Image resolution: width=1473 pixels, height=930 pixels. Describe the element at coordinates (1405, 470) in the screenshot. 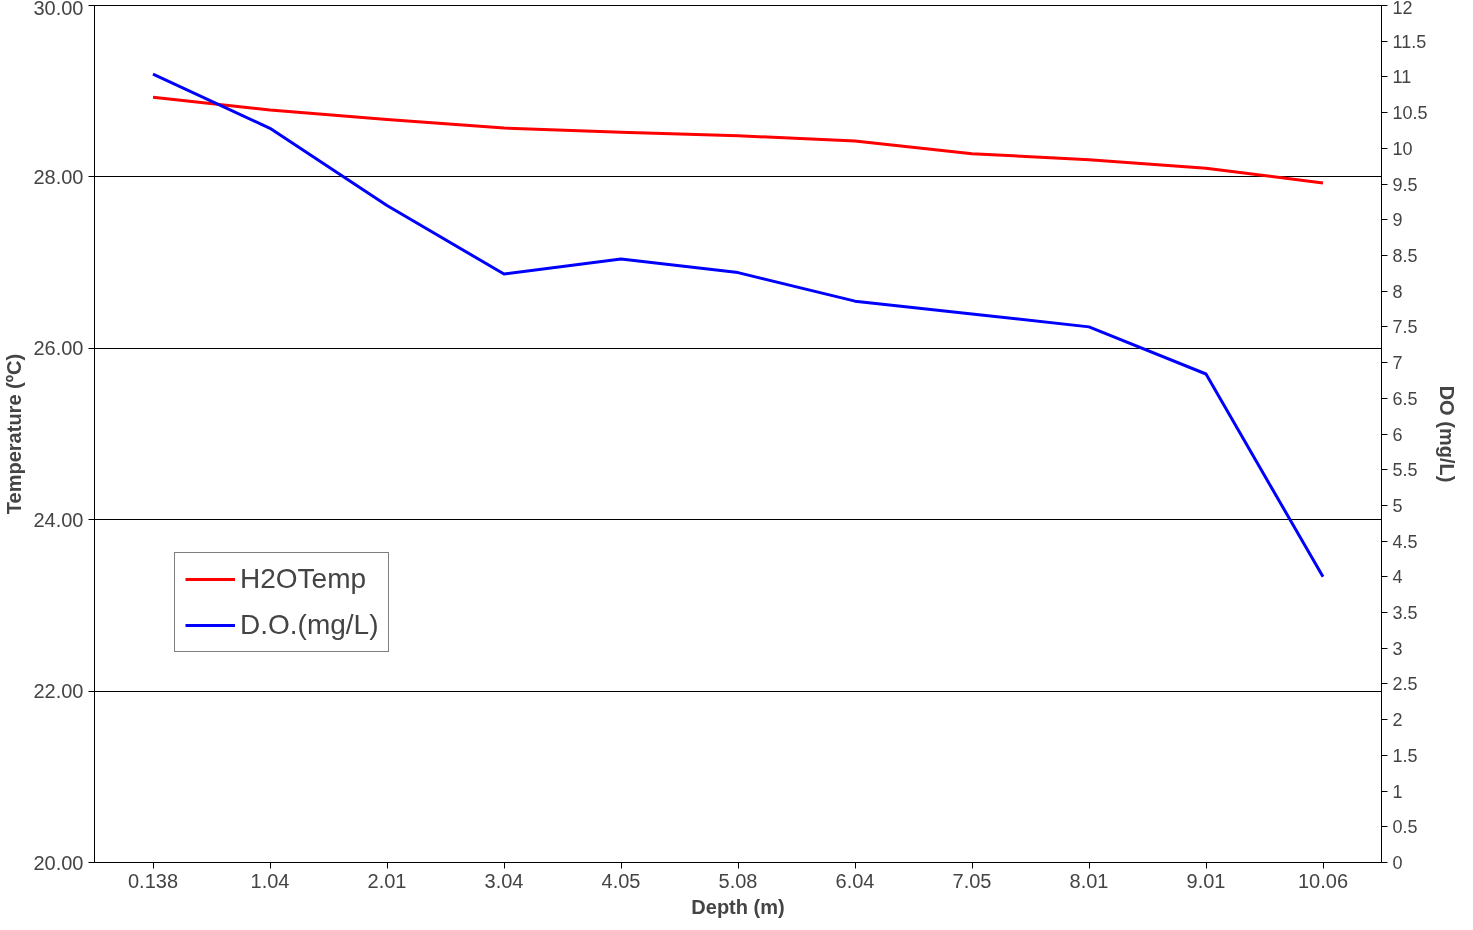

I see `y2-tick-label: 5.5` at that location.